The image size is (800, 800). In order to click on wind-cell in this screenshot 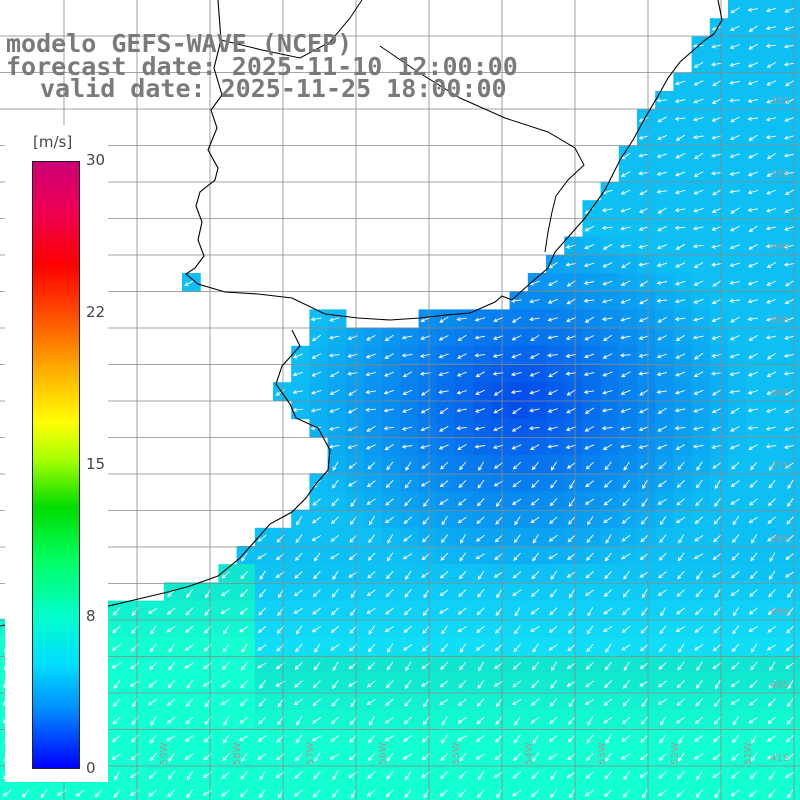, I will do `click(282, 719)`.